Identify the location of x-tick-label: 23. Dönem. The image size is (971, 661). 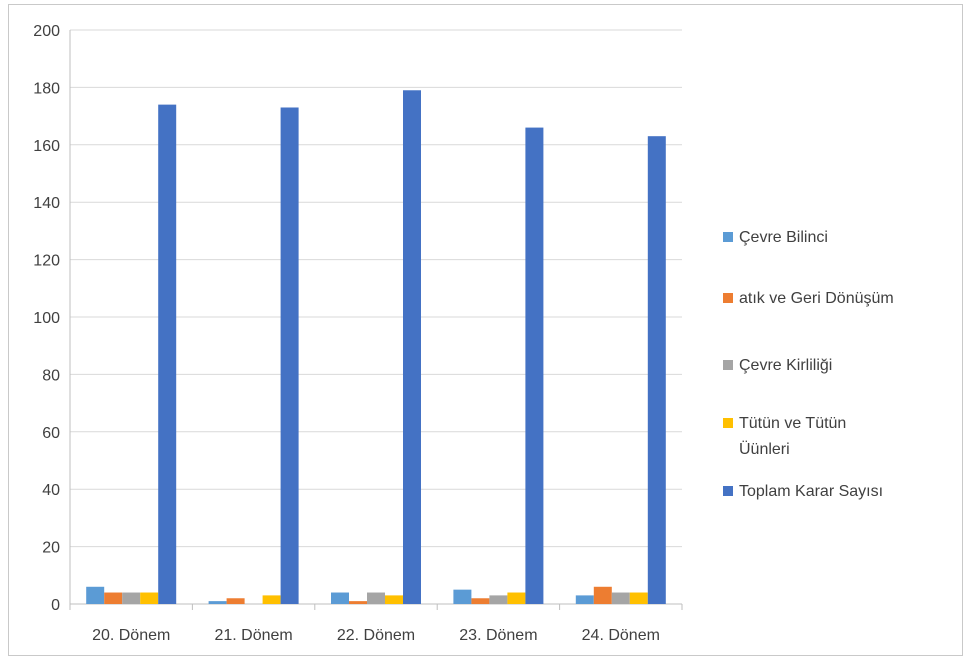
(498, 635).